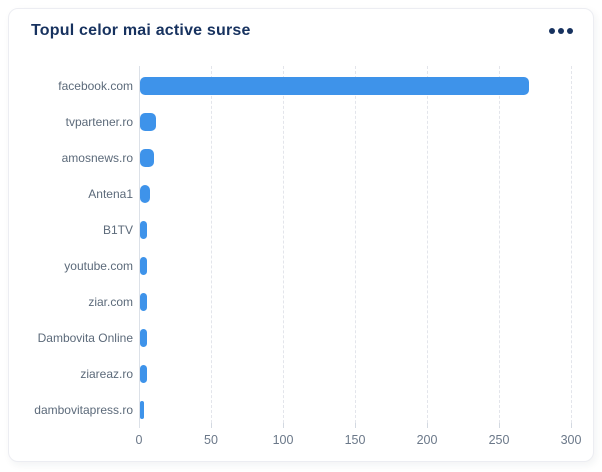  What do you see at coordinates (110, 194) in the screenshot?
I see `category-label: Antena1` at bounding box center [110, 194].